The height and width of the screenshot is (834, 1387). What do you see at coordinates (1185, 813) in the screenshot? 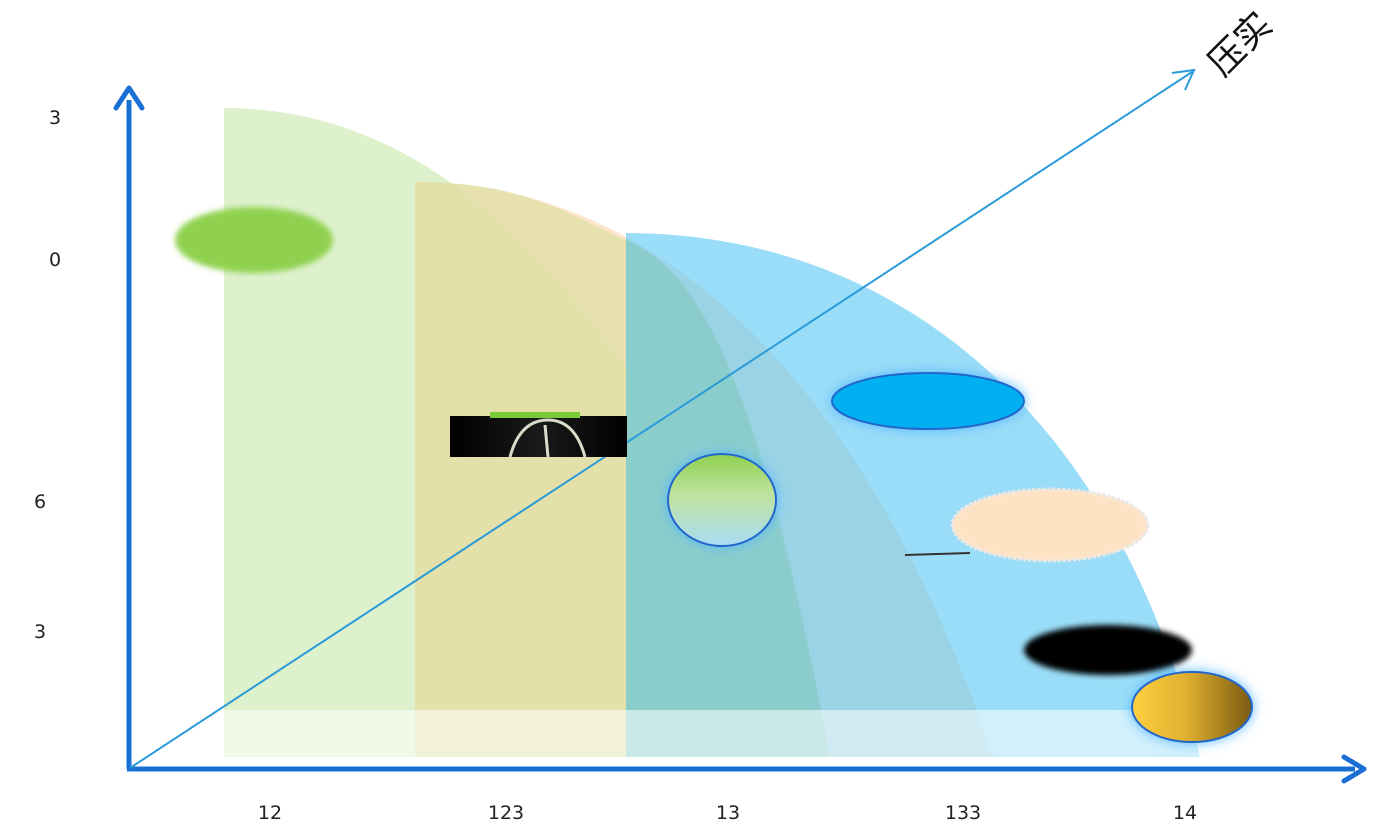
I see `x-axis-label: 14` at bounding box center [1185, 813].